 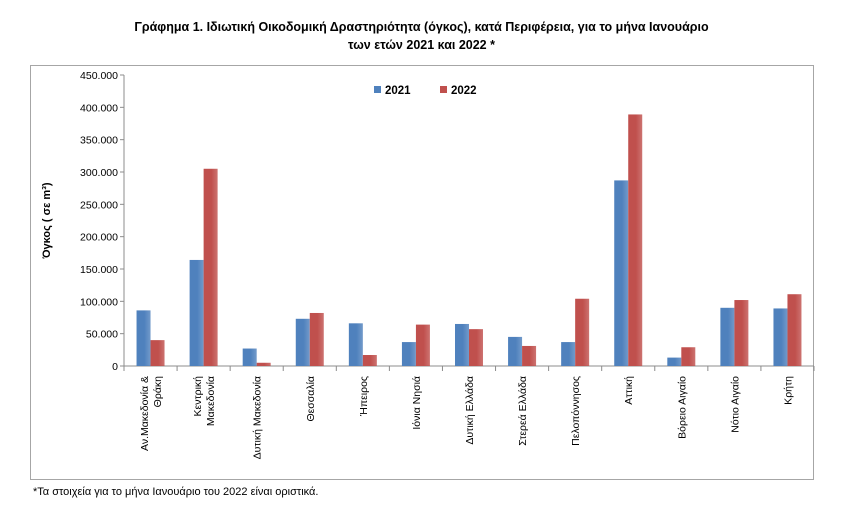 What do you see at coordinates (99, 205) in the screenshot?
I see `y-tick-label: 250.000` at bounding box center [99, 205].